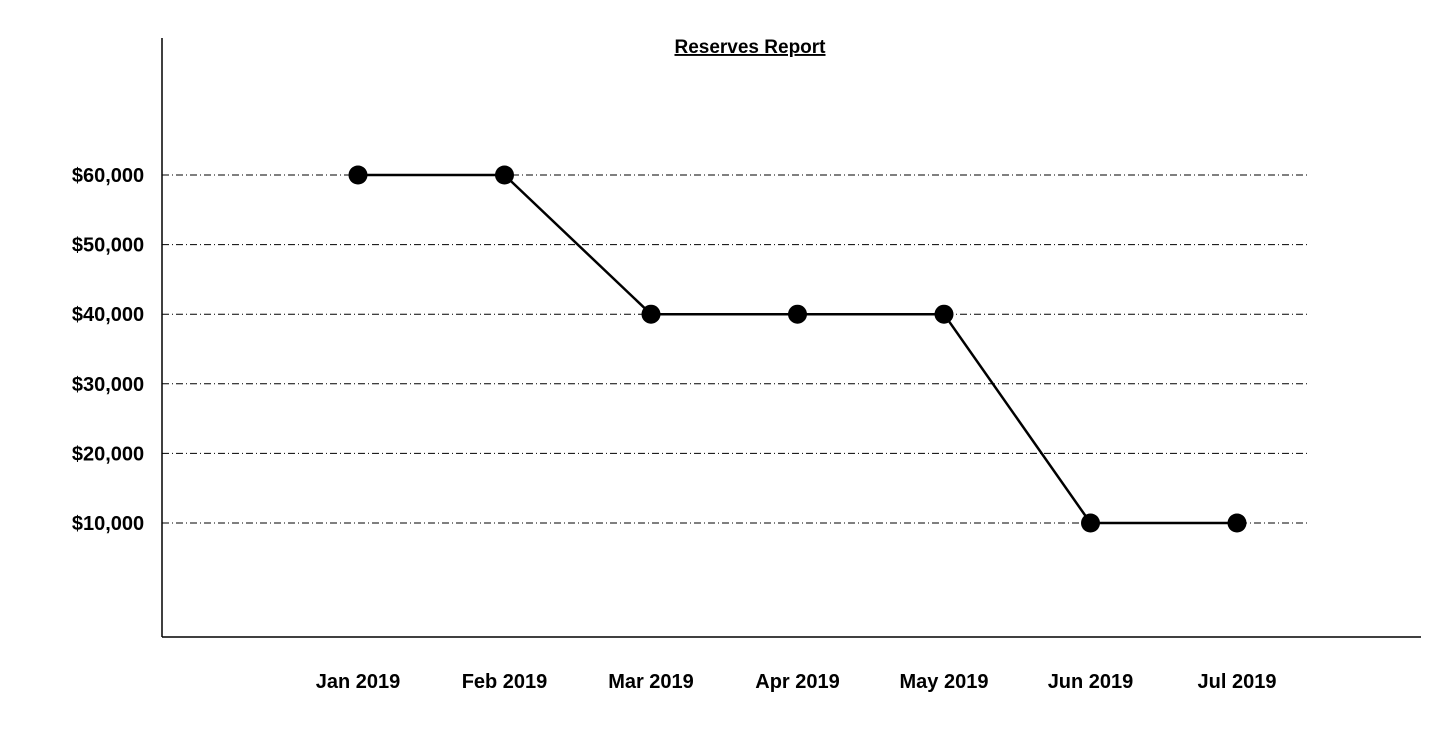 This screenshot has height=739, width=1437. I want to click on x-tick-label: Mar 2019, so click(651, 682).